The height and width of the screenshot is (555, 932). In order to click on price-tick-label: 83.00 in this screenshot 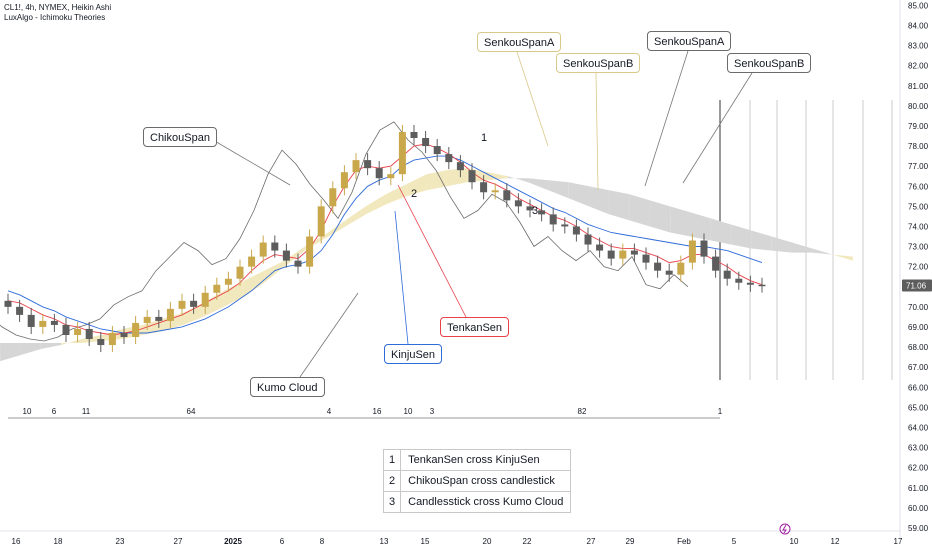, I will do `click(918, 46)`.